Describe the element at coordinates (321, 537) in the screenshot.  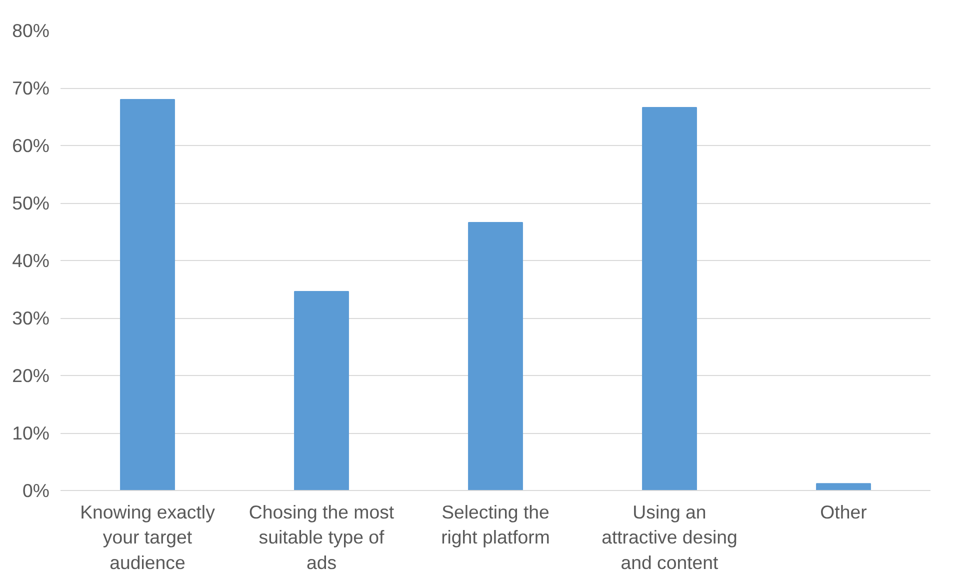
I see `x-tick-label: Chosing the most suitable type of ads` at that location.